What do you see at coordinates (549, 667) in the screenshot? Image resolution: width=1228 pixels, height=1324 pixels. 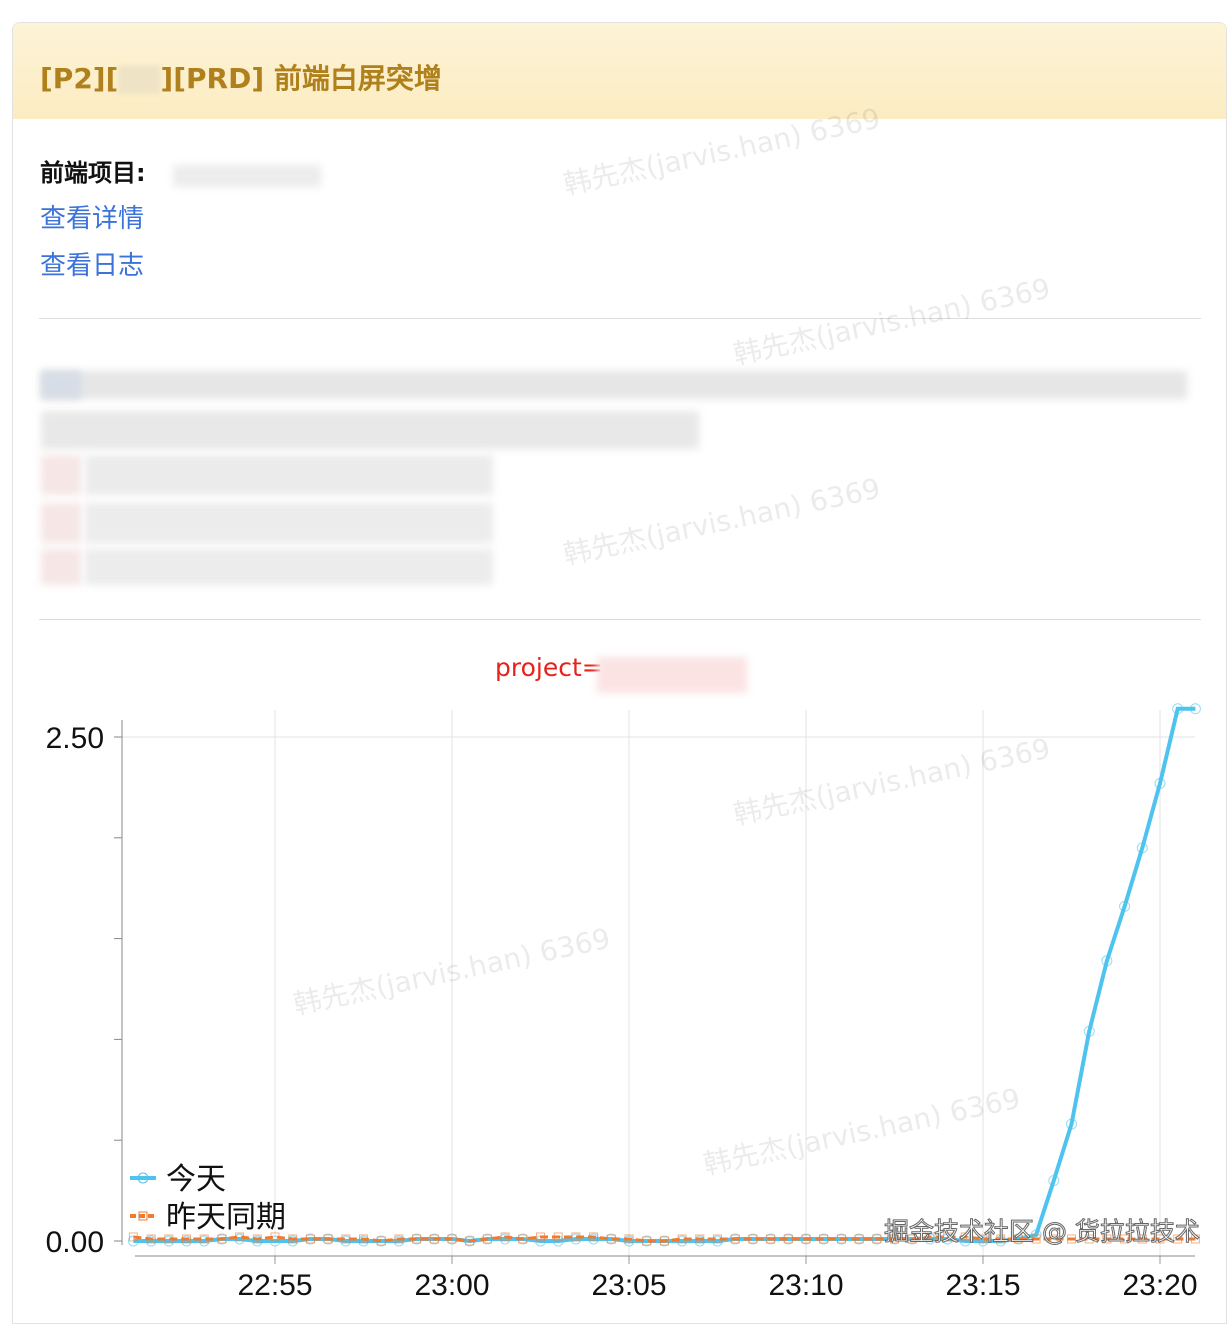 I see `chart-title: project=` at bounding box center [549, 667].